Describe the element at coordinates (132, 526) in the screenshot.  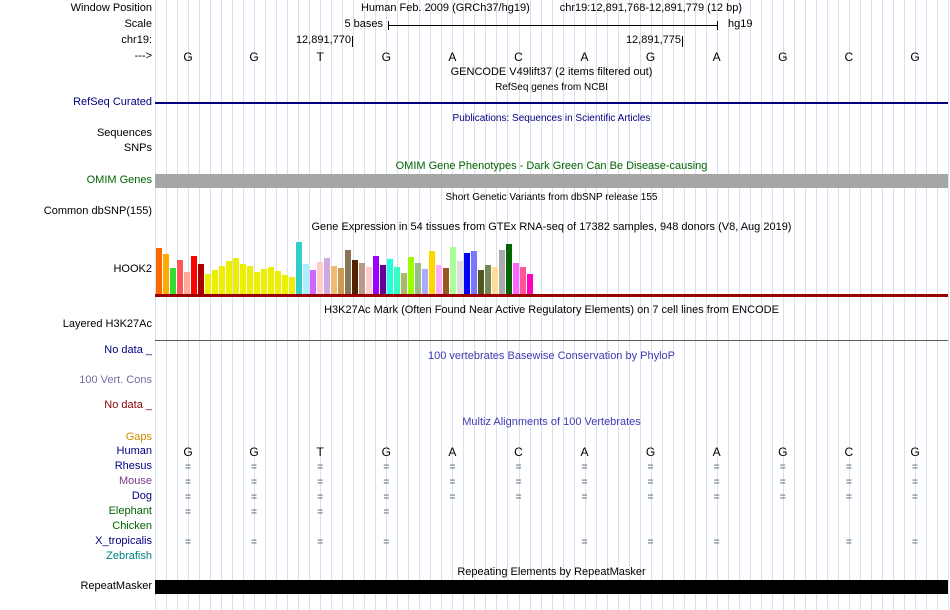
I see `species-label-chicken: Chicken` at that location.